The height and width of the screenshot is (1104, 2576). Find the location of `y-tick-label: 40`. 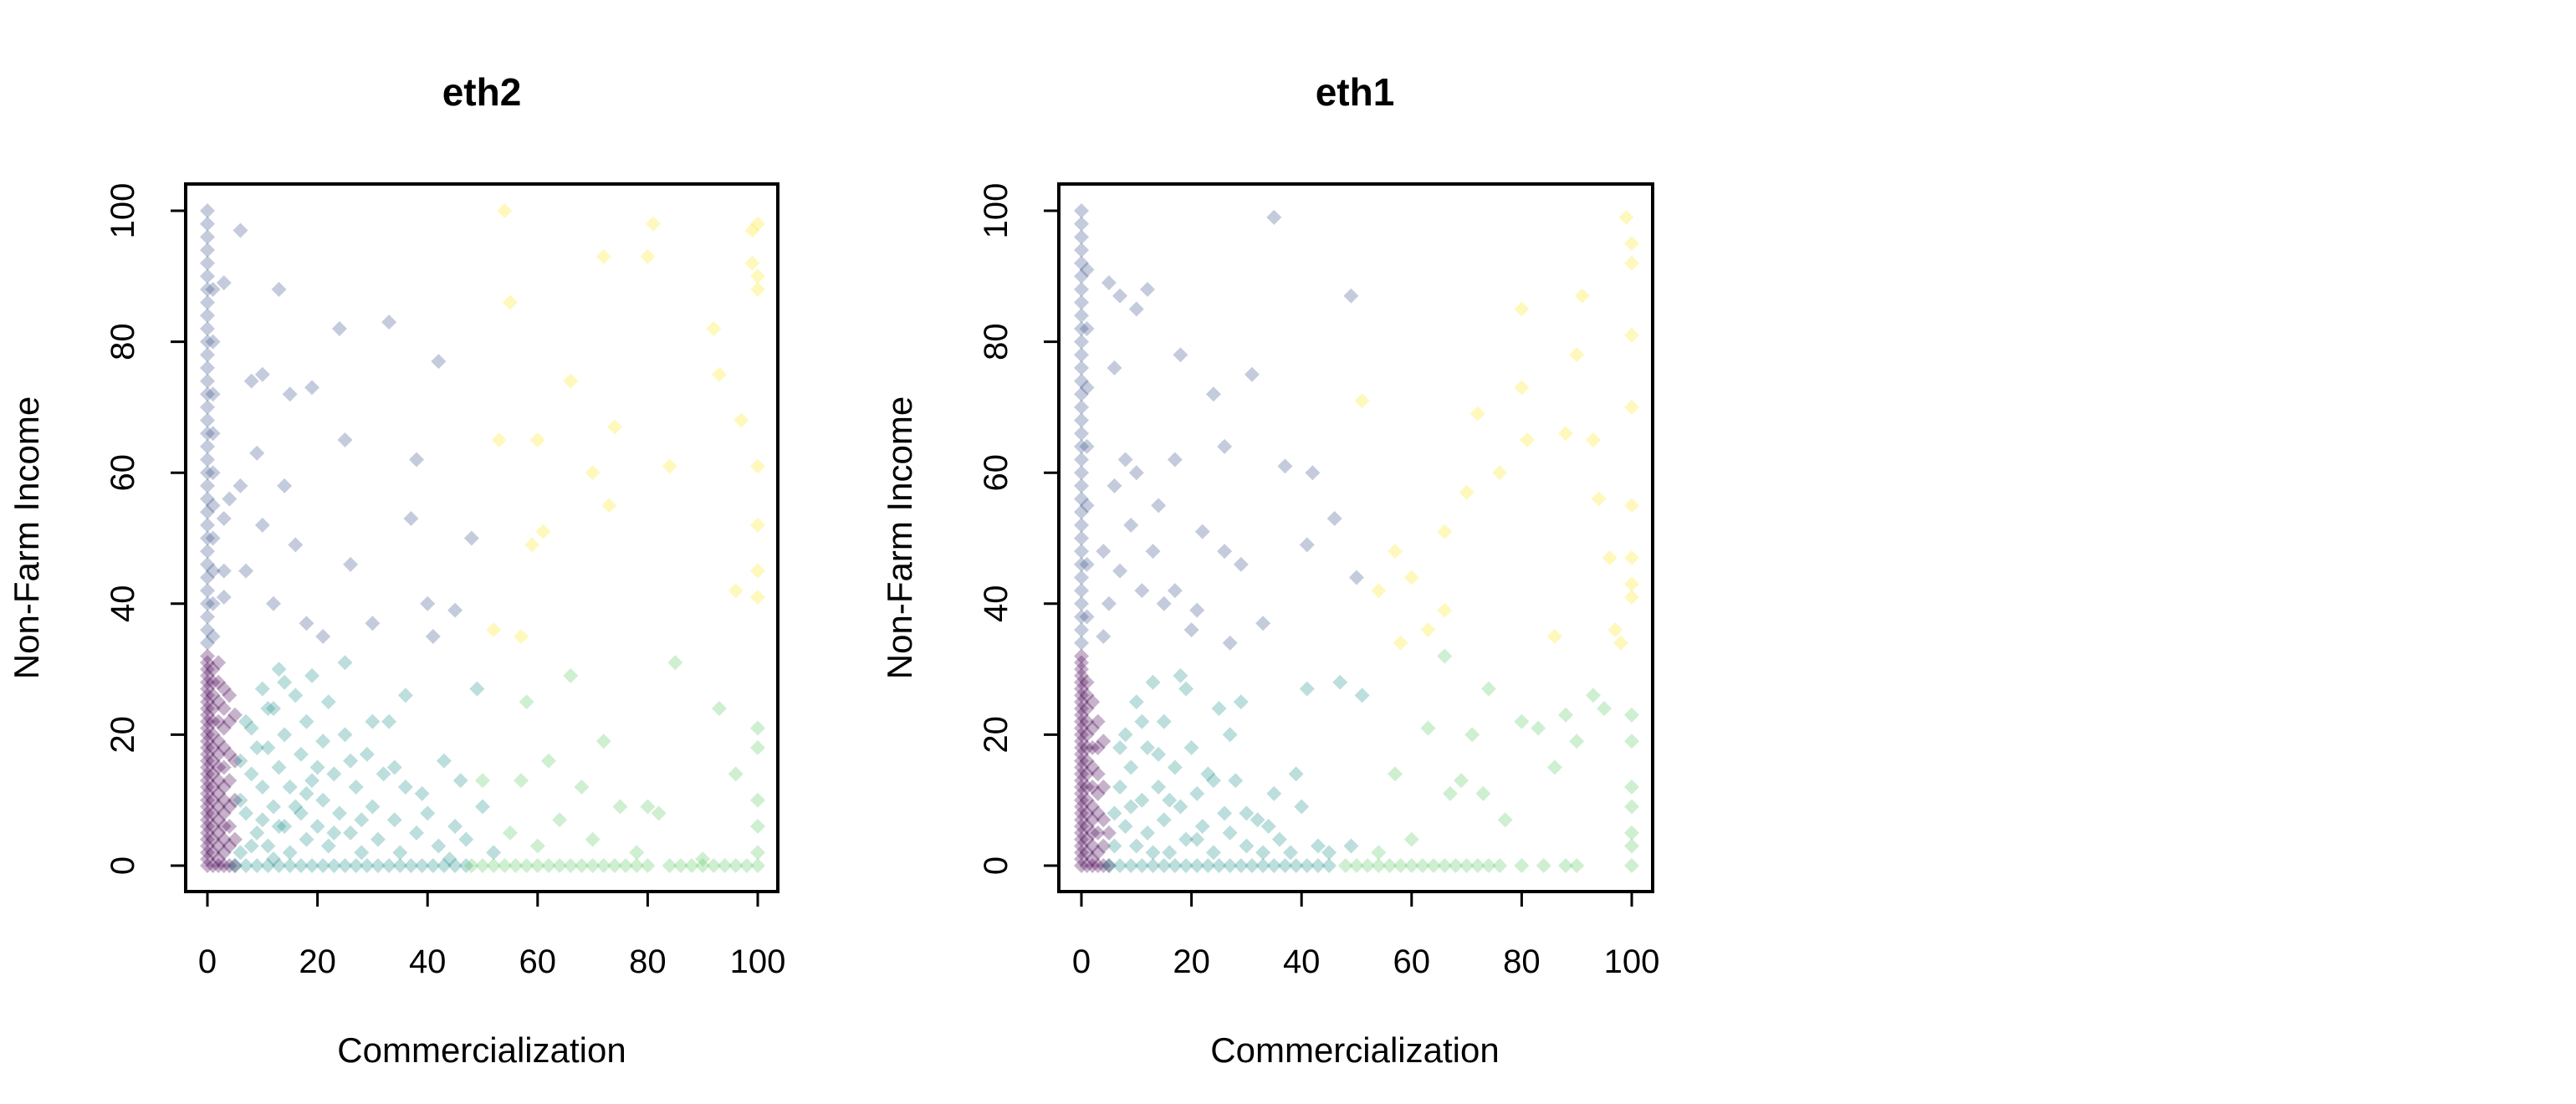

y-tick-label: 40 is located at coordinates (996, 604).